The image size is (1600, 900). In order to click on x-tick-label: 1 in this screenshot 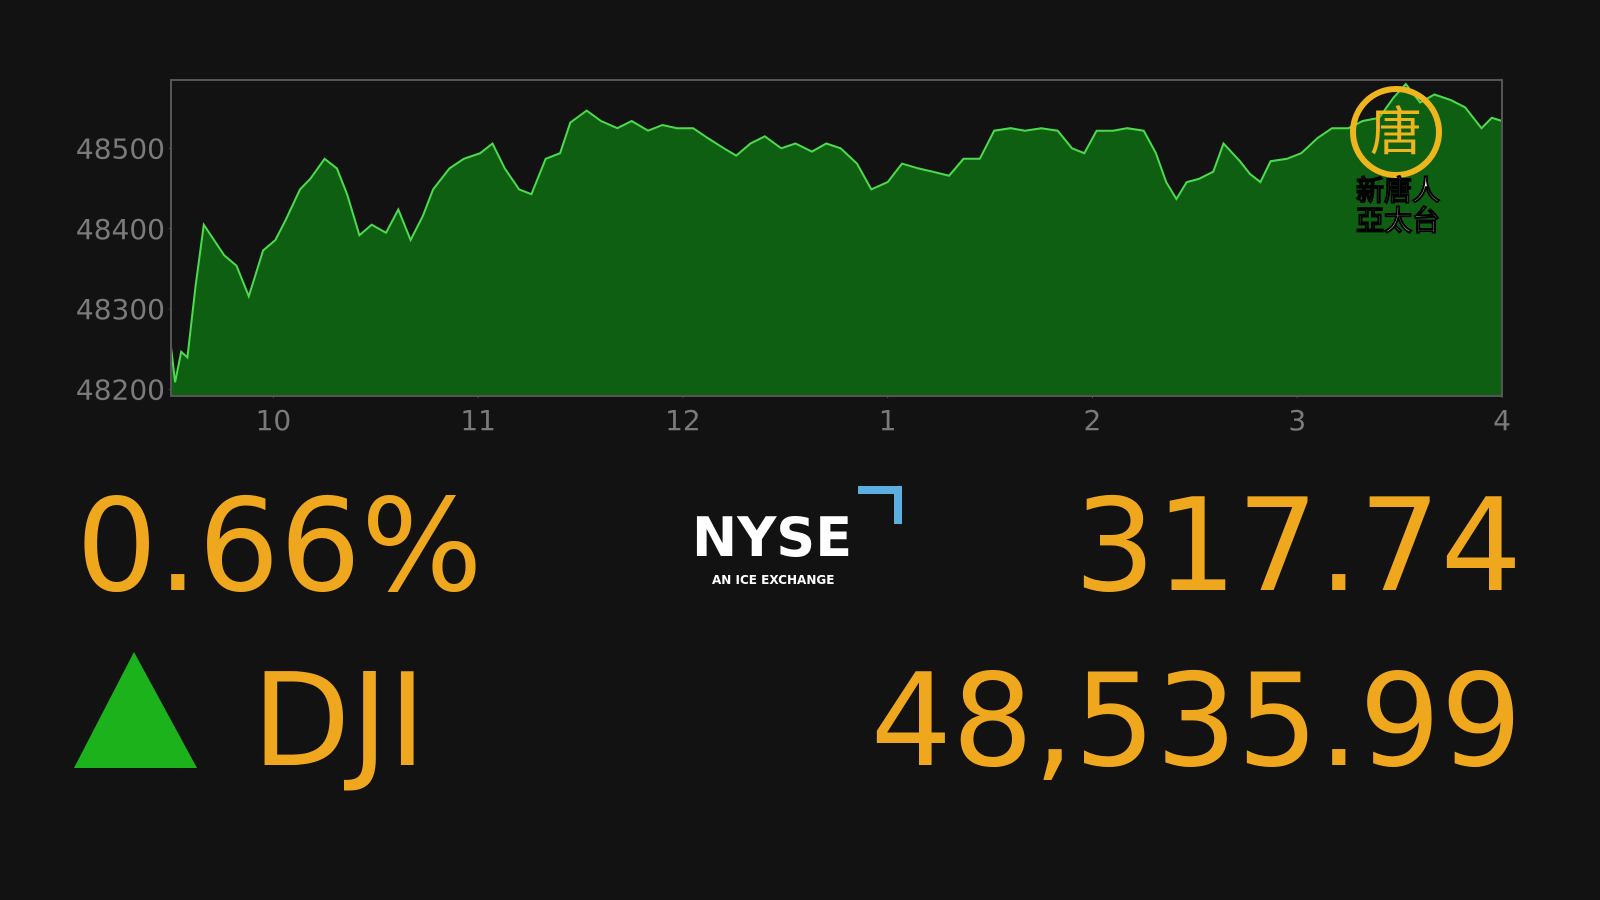, I will do `click(888, 420)`.